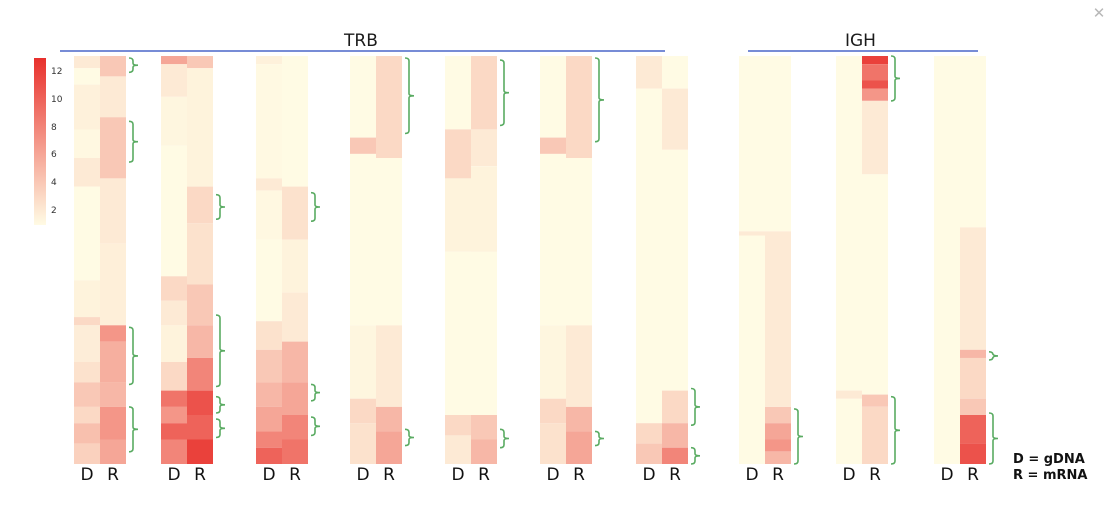 The width and height of the screenshot is (1110, 506). I want to click on col-label-p6-D: D, so click(649, 475).